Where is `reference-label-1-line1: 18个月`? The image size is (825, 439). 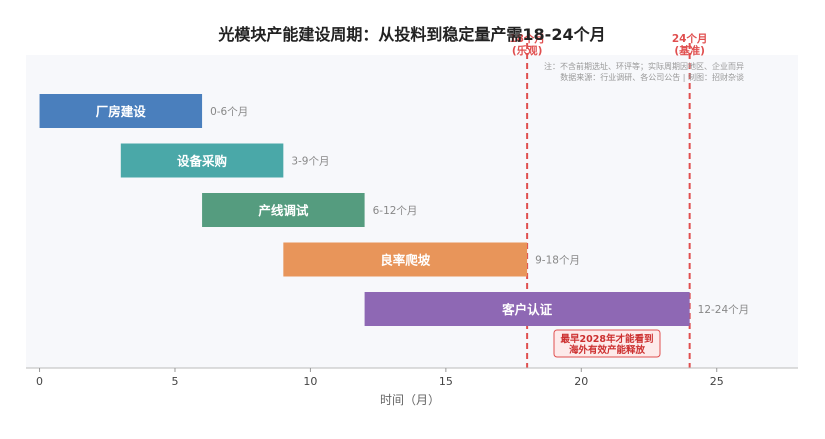
reference-label-1-line1: 18个月 is located at coordinates (527, 38).